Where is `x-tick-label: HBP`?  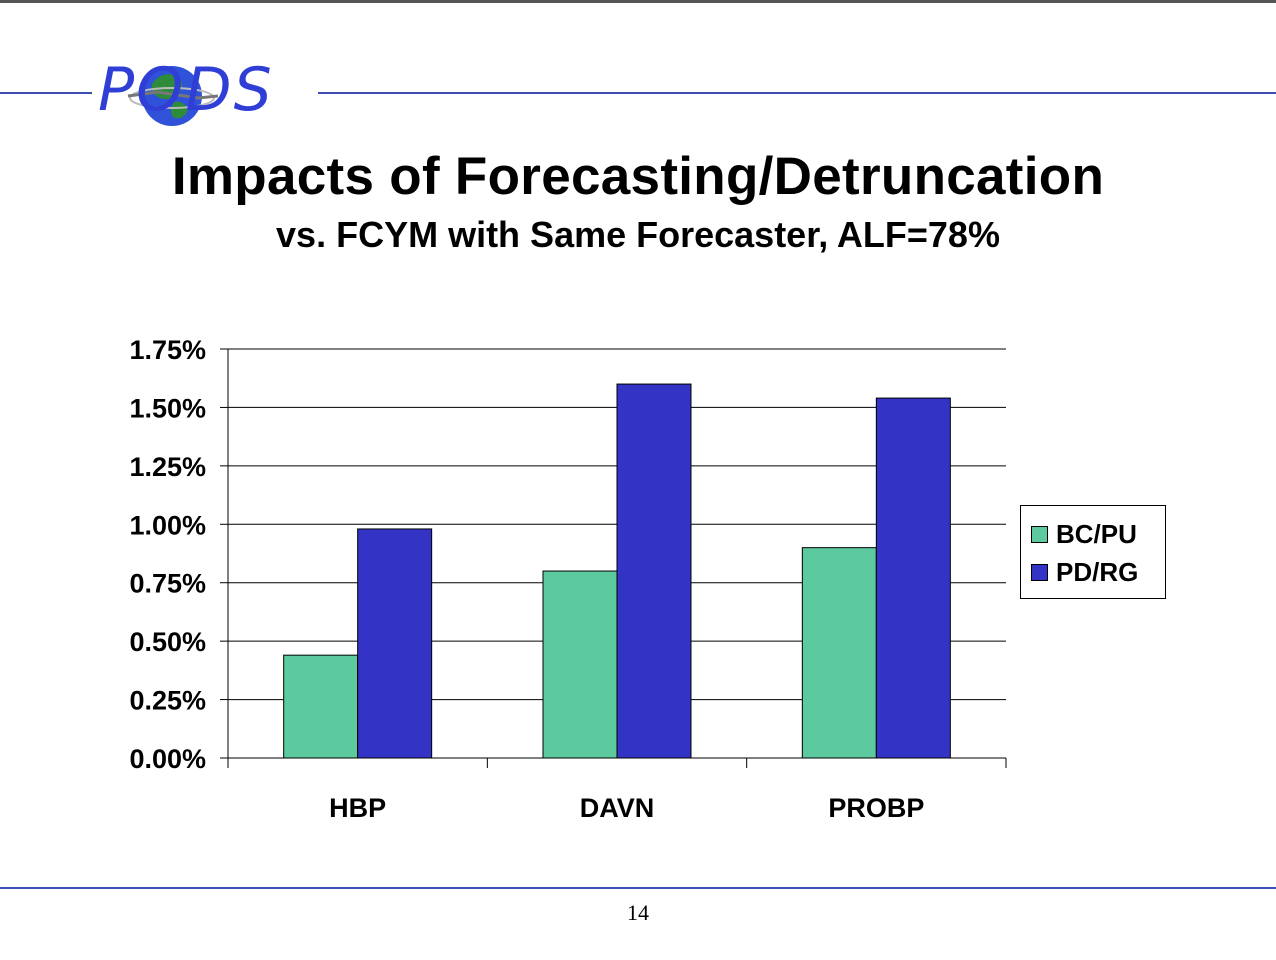 x-tick-label: HBP is located at coordinates (357, 808).